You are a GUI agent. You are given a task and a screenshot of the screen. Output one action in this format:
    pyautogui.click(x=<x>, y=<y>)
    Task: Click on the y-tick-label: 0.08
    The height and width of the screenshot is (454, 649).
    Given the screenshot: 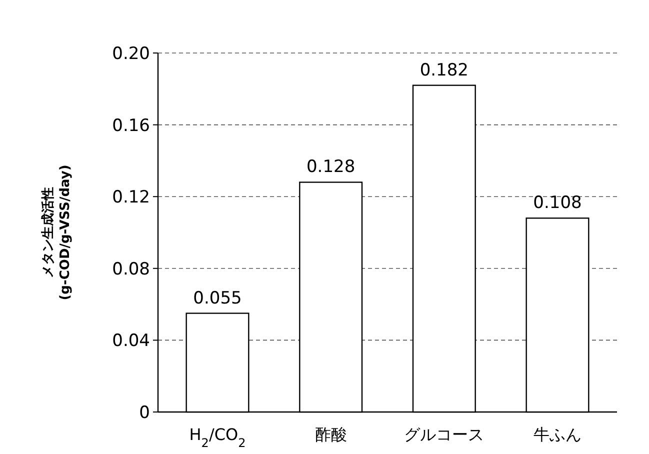 What is the action you would take?
    pyautogui.click(x=131, y=269)
    